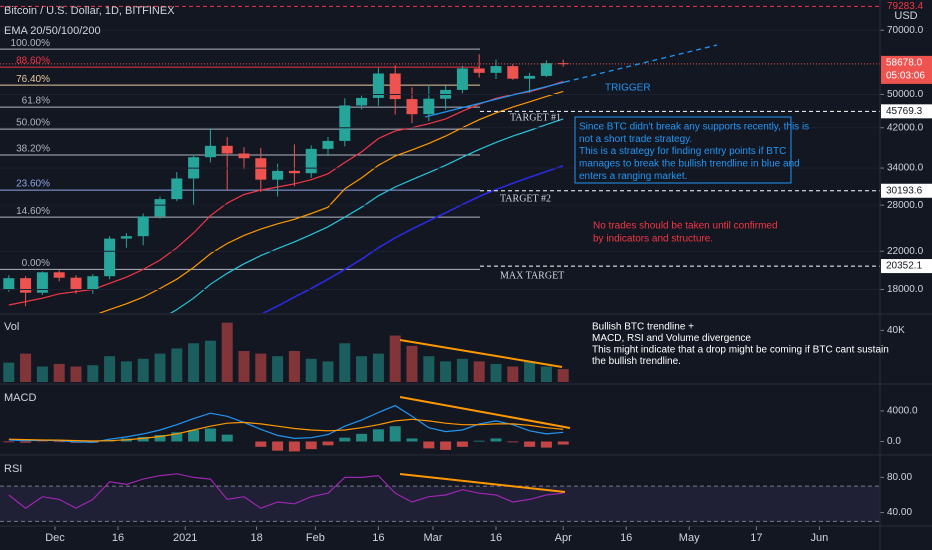 This screenshot has width=932, height=550. I want to click on x-tick-label: 2021, so click(185, 538).